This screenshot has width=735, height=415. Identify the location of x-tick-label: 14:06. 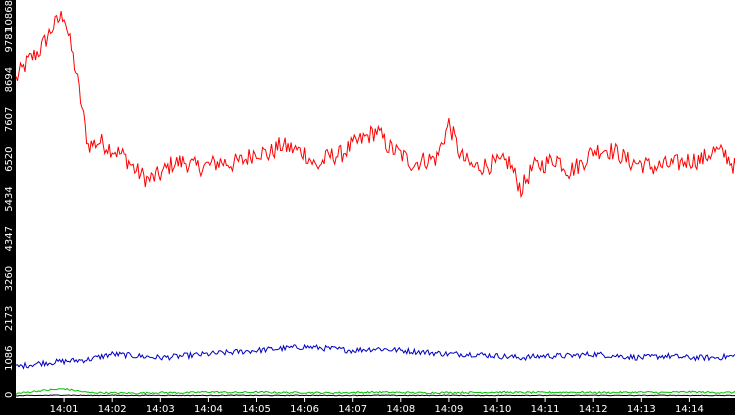
(304, 409).